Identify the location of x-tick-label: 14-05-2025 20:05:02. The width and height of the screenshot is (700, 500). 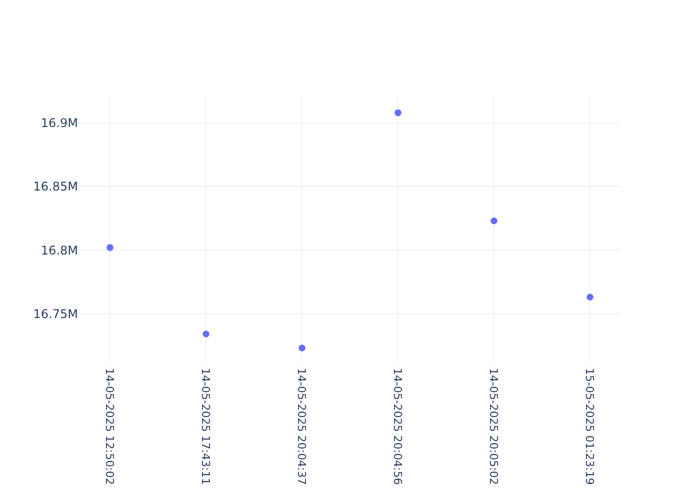
(493, 426).